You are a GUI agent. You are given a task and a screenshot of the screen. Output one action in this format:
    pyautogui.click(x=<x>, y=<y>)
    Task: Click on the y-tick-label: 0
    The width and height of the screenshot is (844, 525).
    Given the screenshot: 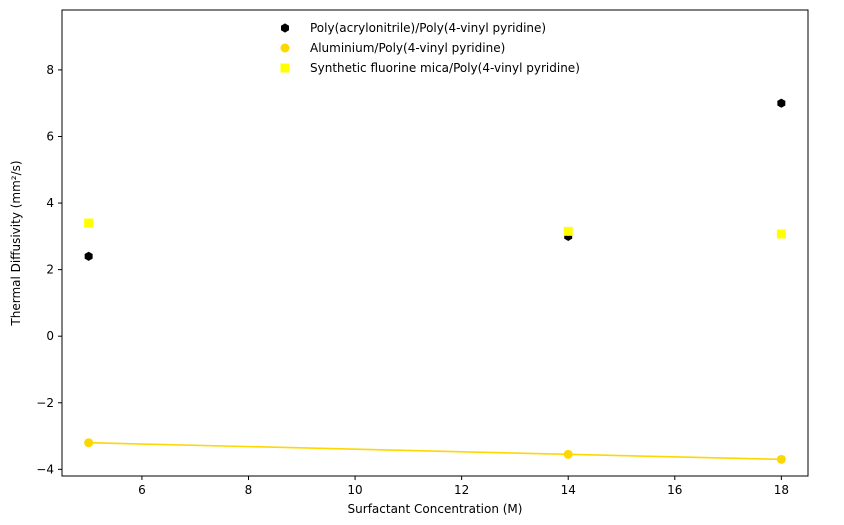 What is the action you would take?
    pyautogui.click(x=50, y=336)
    